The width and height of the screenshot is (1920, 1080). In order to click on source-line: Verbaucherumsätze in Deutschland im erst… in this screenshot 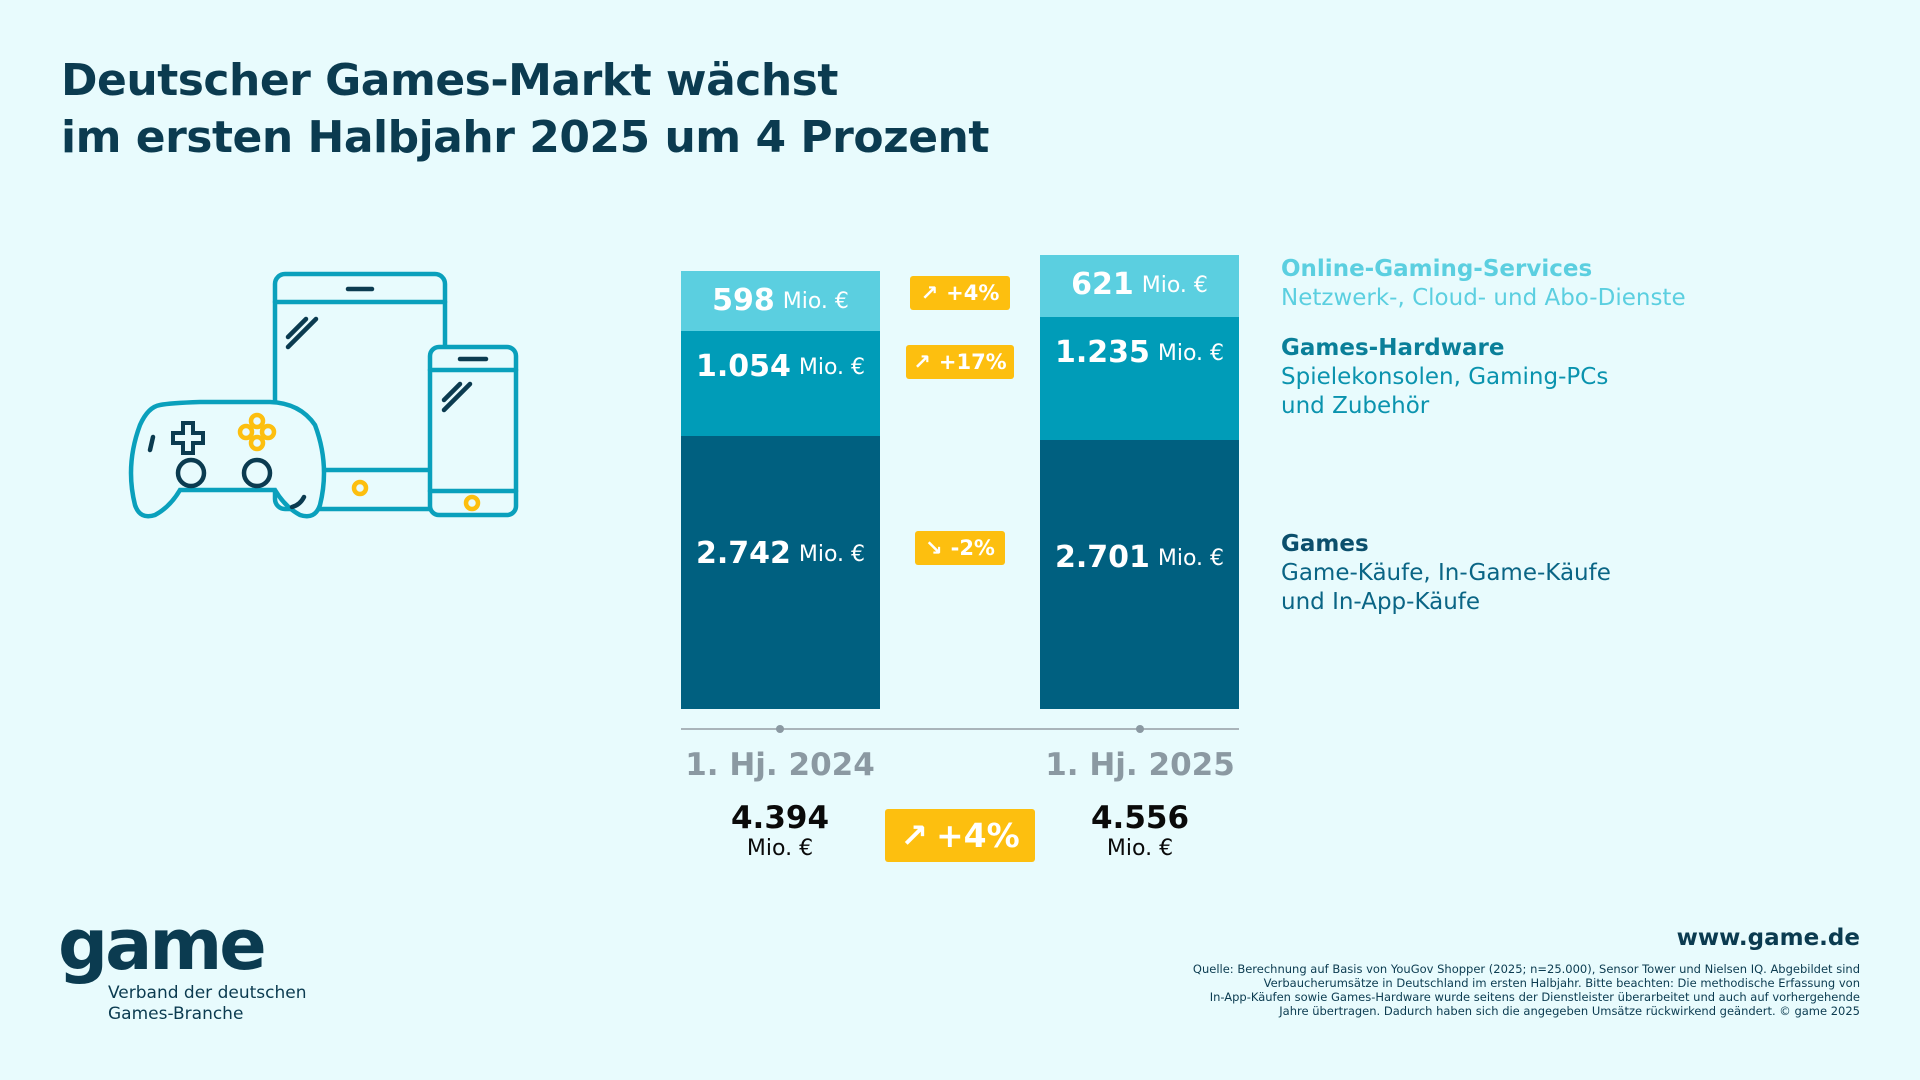, I will do `click(1561, 983)`.